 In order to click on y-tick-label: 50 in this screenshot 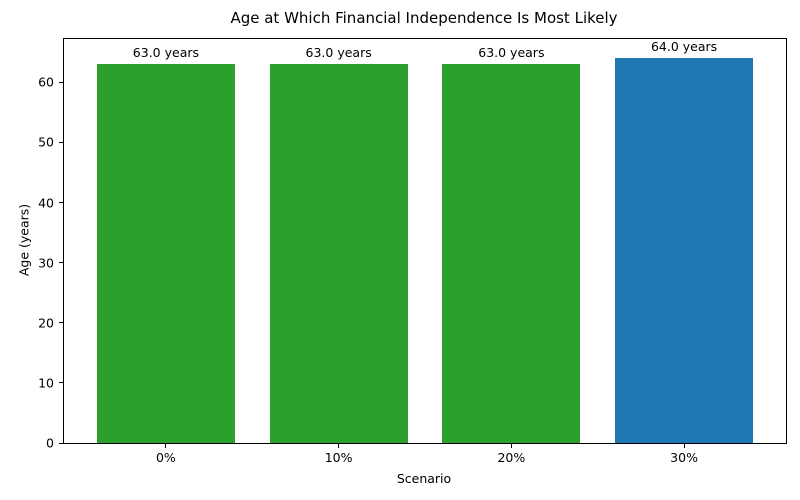, I will do `click(46, 142)`.